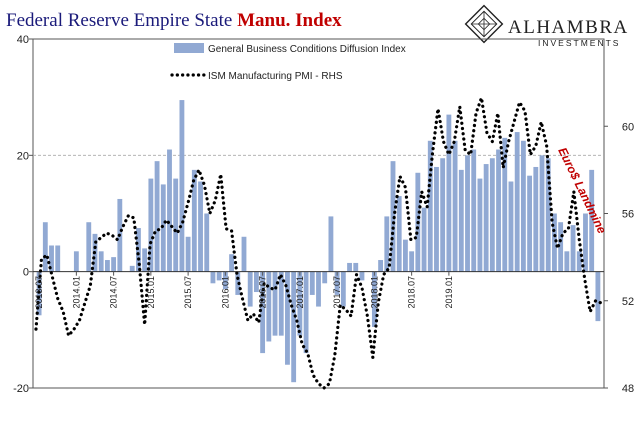 The height and width of the screenshot is (421, 641). I want to click on x-tick-1: 2014.01, so click(76, 292).